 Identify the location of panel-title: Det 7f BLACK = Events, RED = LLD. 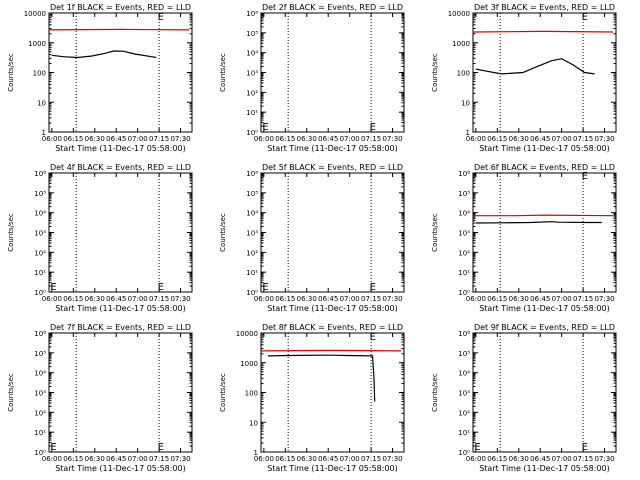
(120, 327).